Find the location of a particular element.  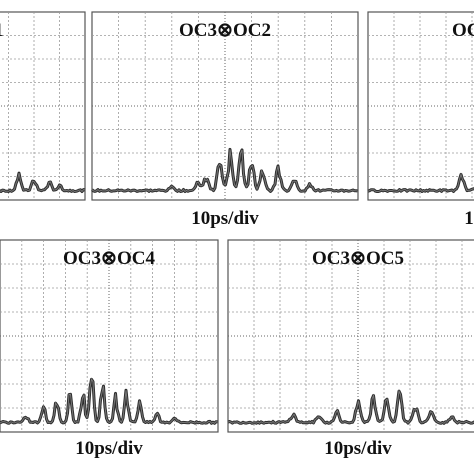

scope-panel: OC3⊗OC3 is located at coordinates (420, 106).